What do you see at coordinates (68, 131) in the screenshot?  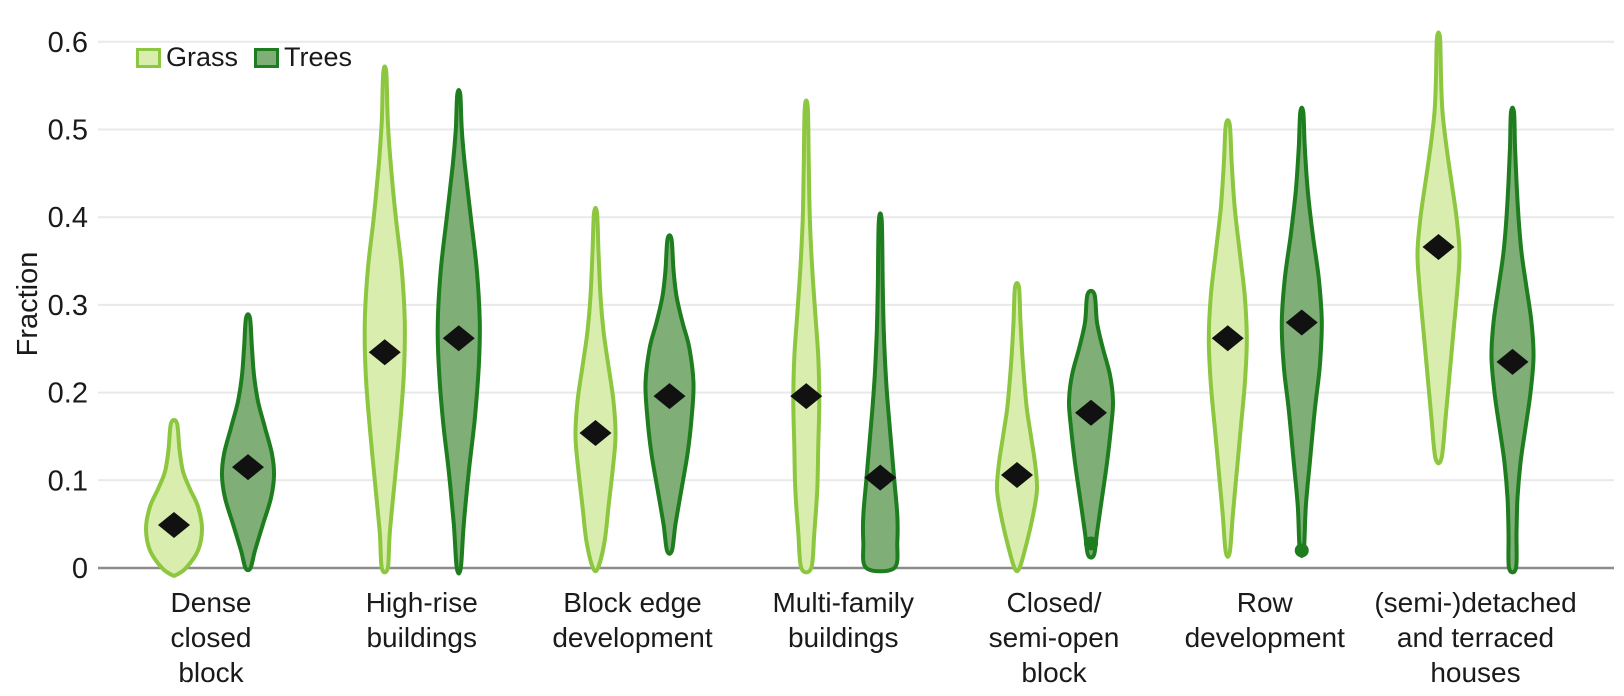 I see `y-tick-label: 0.5` at bounding box center [68, 131].